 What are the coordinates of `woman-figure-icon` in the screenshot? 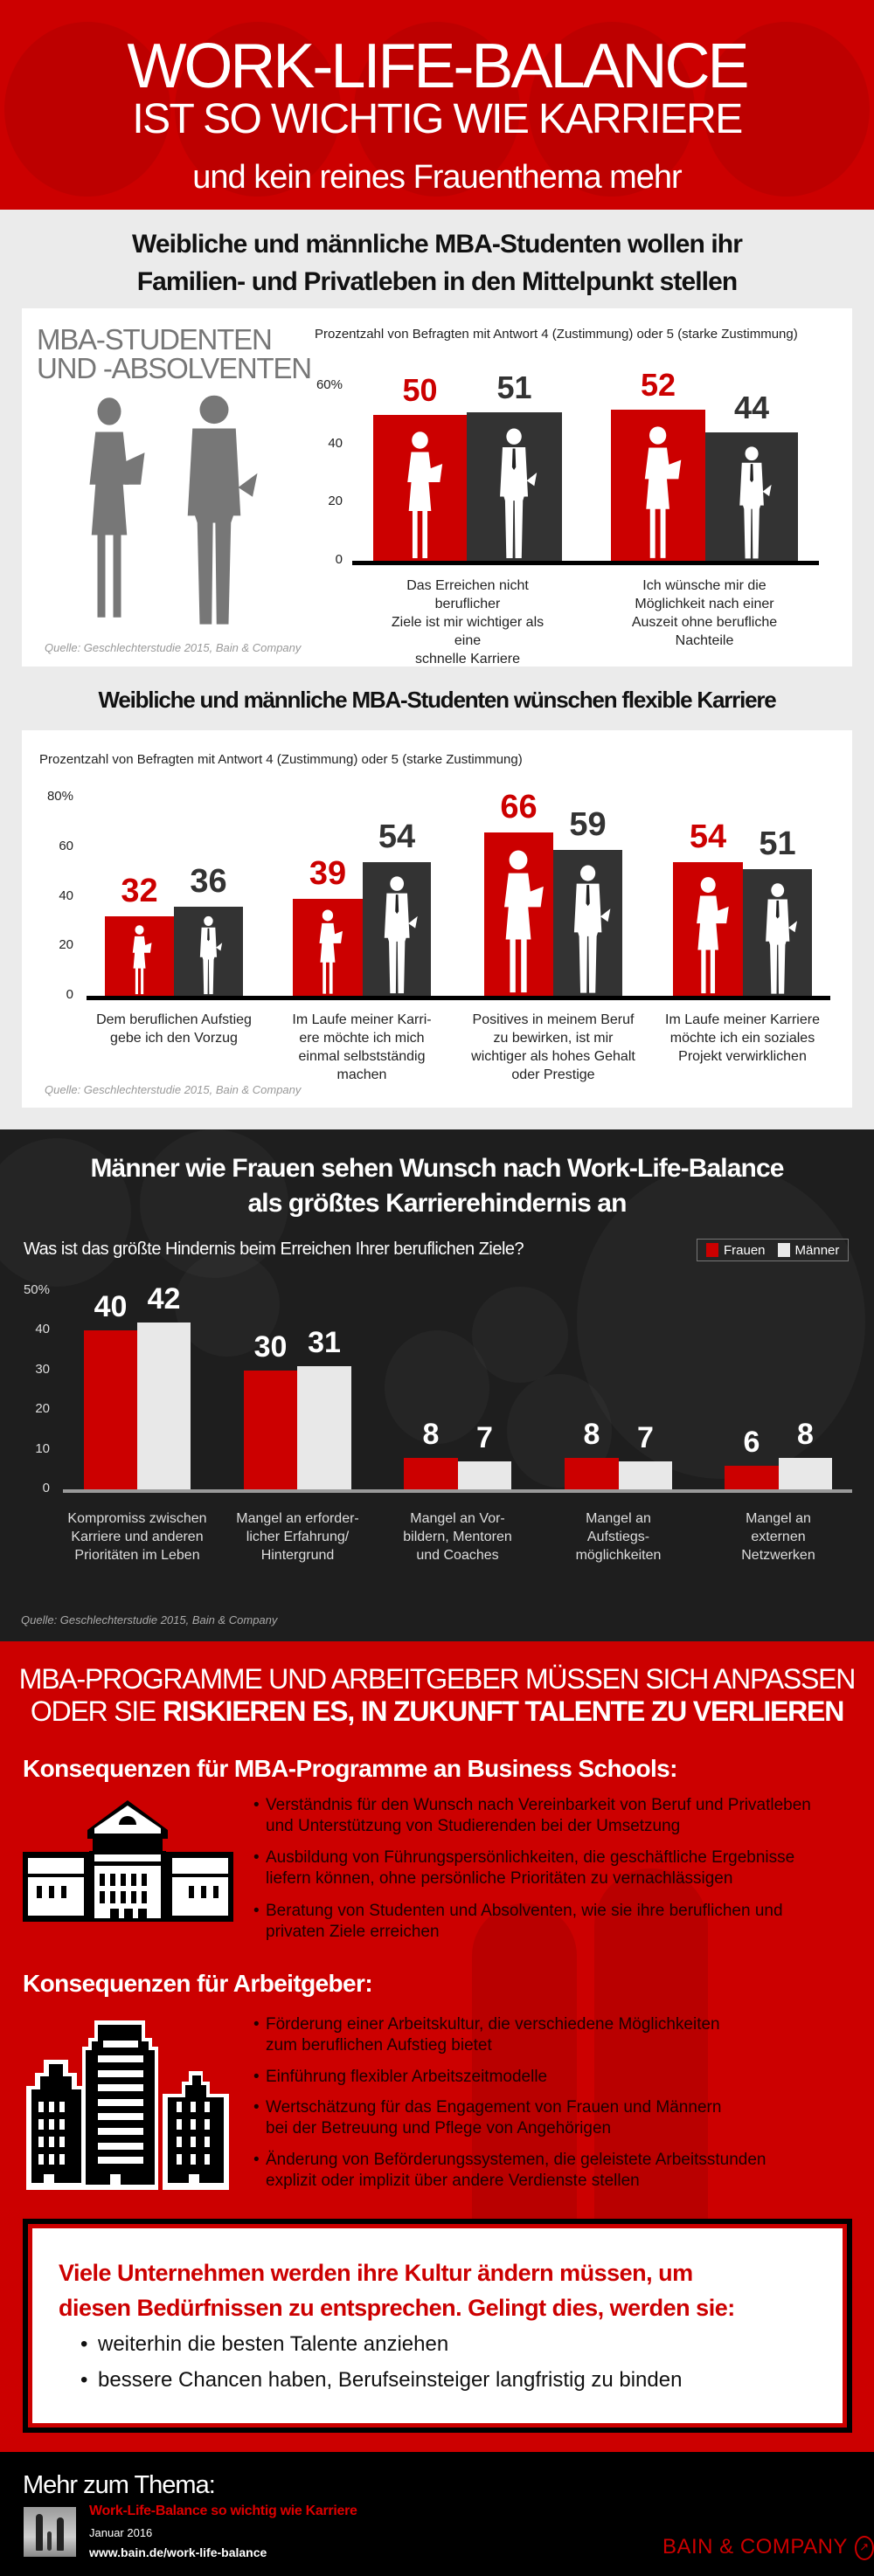 It's located at (60, 2534).